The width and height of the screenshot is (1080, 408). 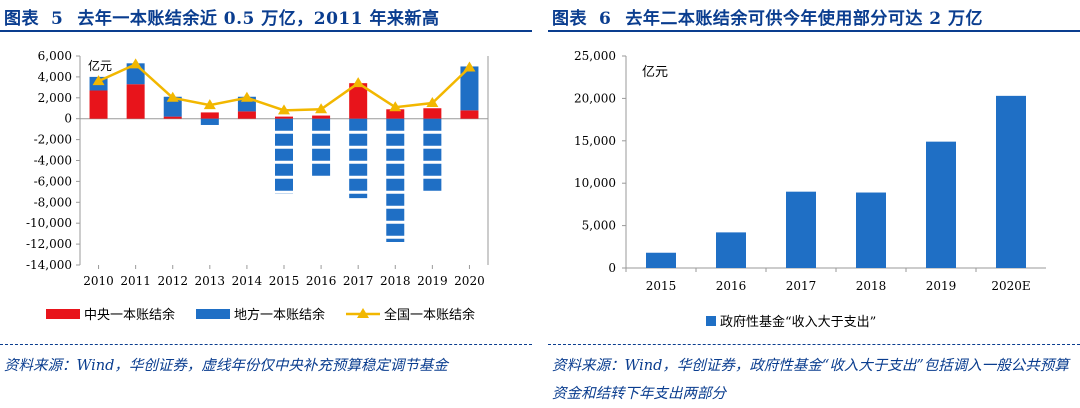 I want to click on y-tick-label: -8,000, so click(x=53, y=202).